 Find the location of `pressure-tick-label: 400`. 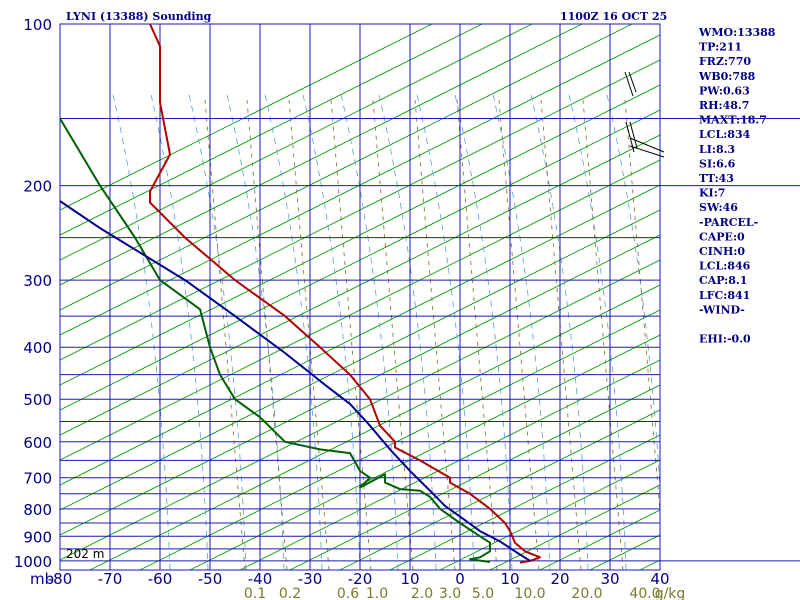

pressure-tick-label: 400 is located at coordinates (37, 348).